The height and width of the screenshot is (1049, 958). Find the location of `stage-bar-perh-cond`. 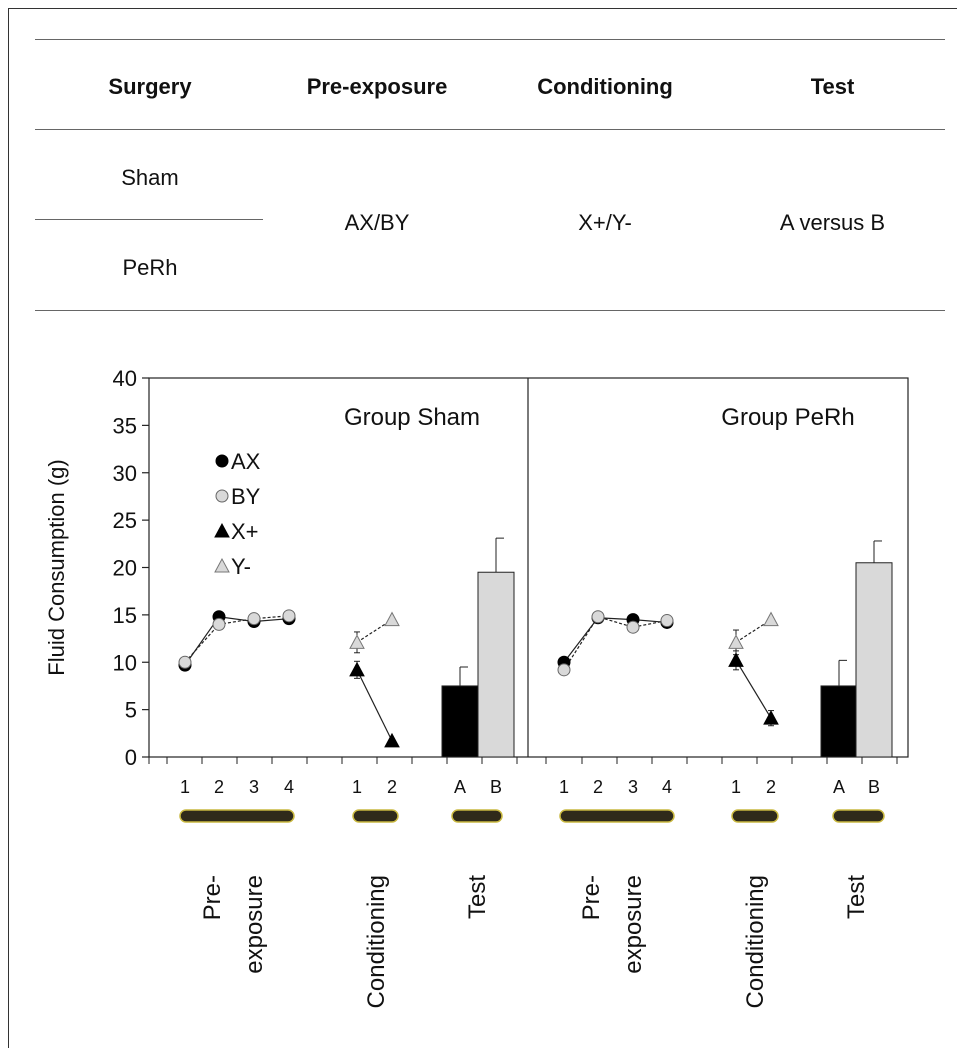

stage-bar-perh-cond is located at coordinates (755, 816).